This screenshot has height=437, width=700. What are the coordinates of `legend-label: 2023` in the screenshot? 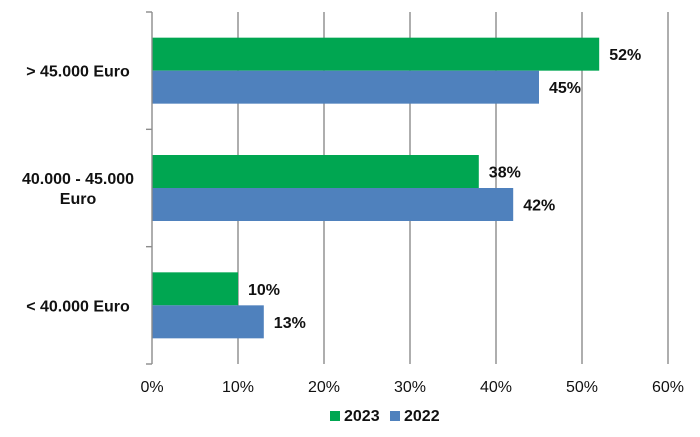 It's located at (362, 416).